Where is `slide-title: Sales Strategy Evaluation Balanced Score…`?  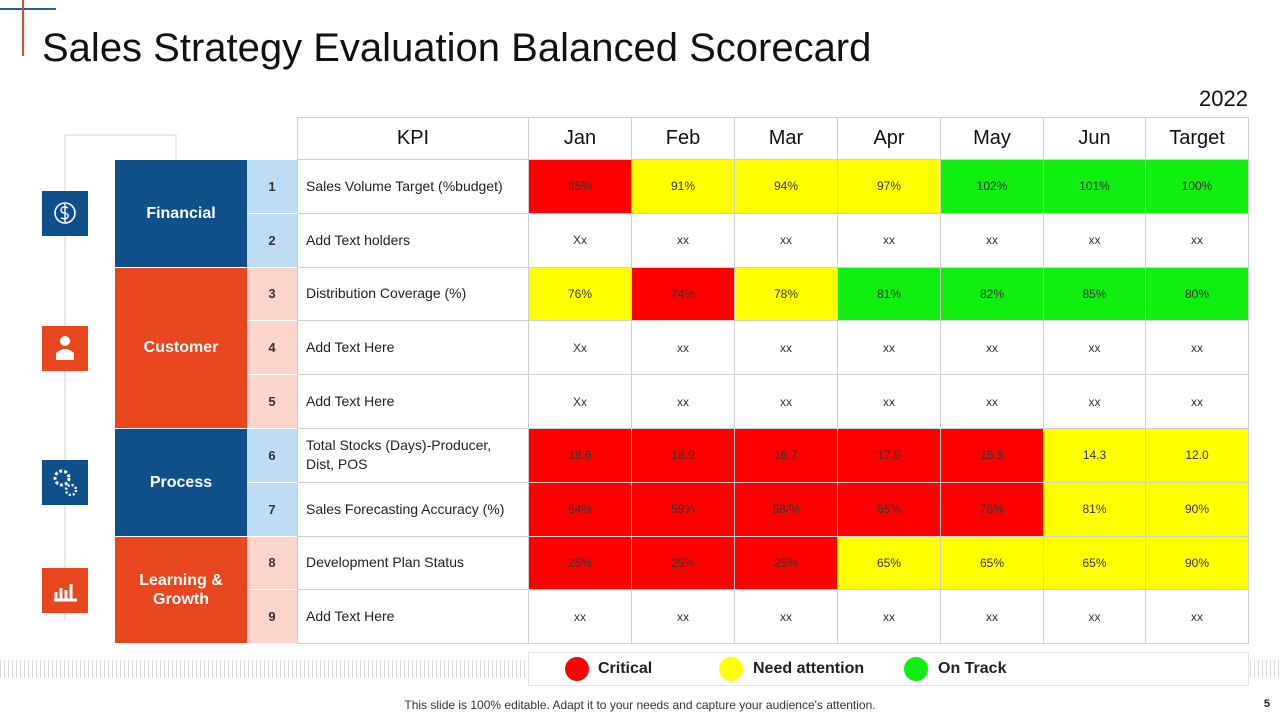 slide-title: Sales Strategy Evaluation Balanced Score… is located at coordinates (457, 48).